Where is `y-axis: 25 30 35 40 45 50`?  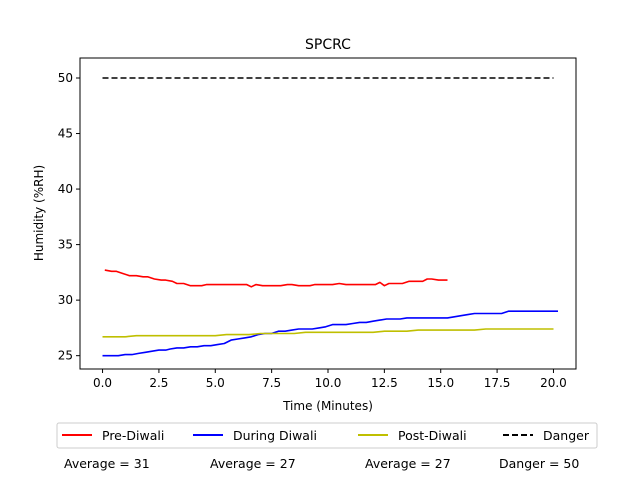
y-axis: 25 30 35 40 45 50 is located at coordinates (69, 217).